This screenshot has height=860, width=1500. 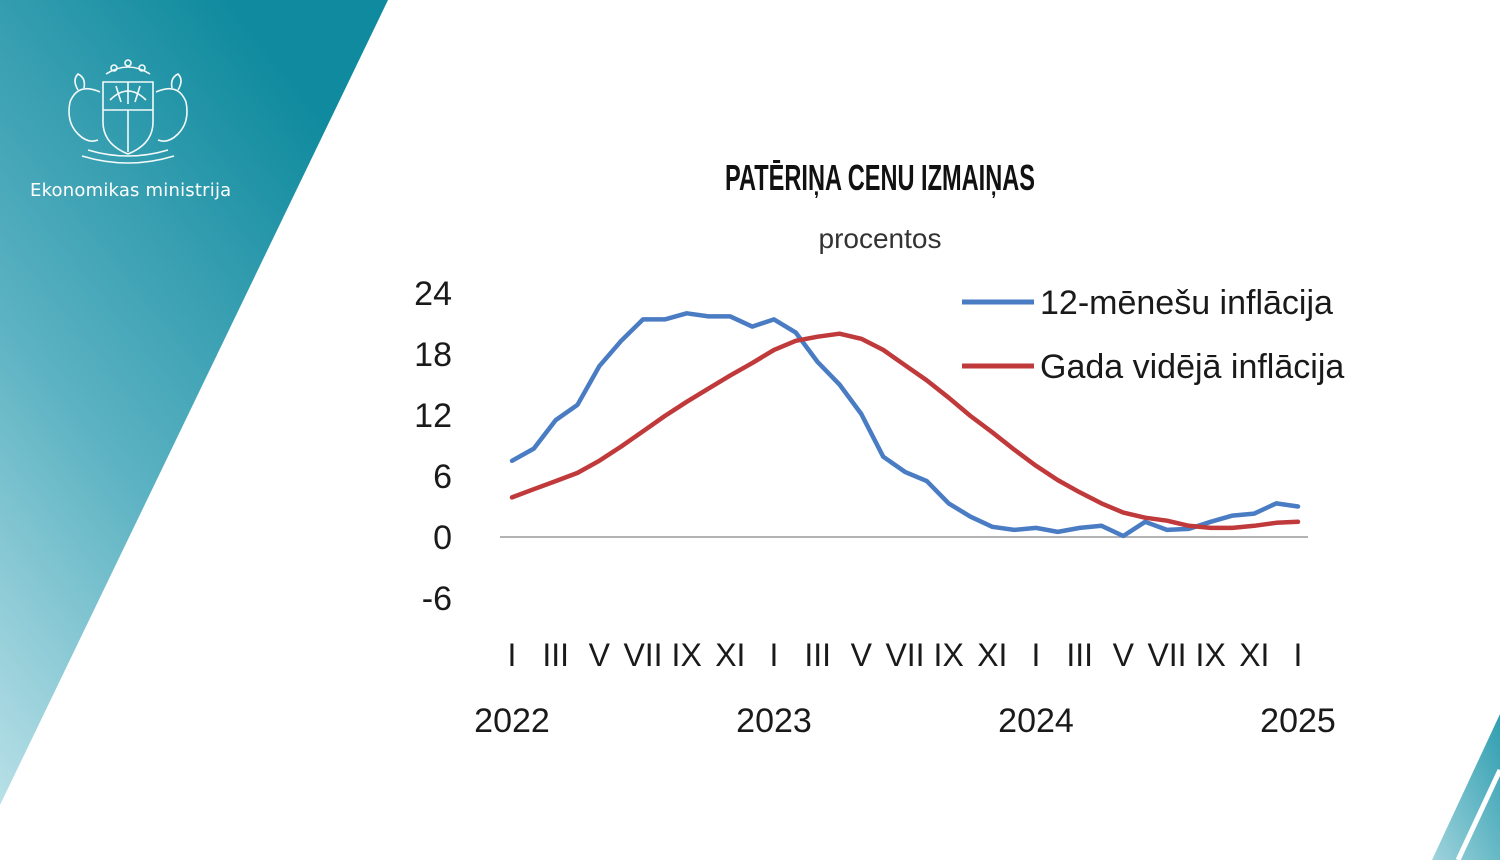 What do you see at coordinates (1298, 721) in the screenshot?
I see `year-label: 2025` at bounding box center [1298, 721].